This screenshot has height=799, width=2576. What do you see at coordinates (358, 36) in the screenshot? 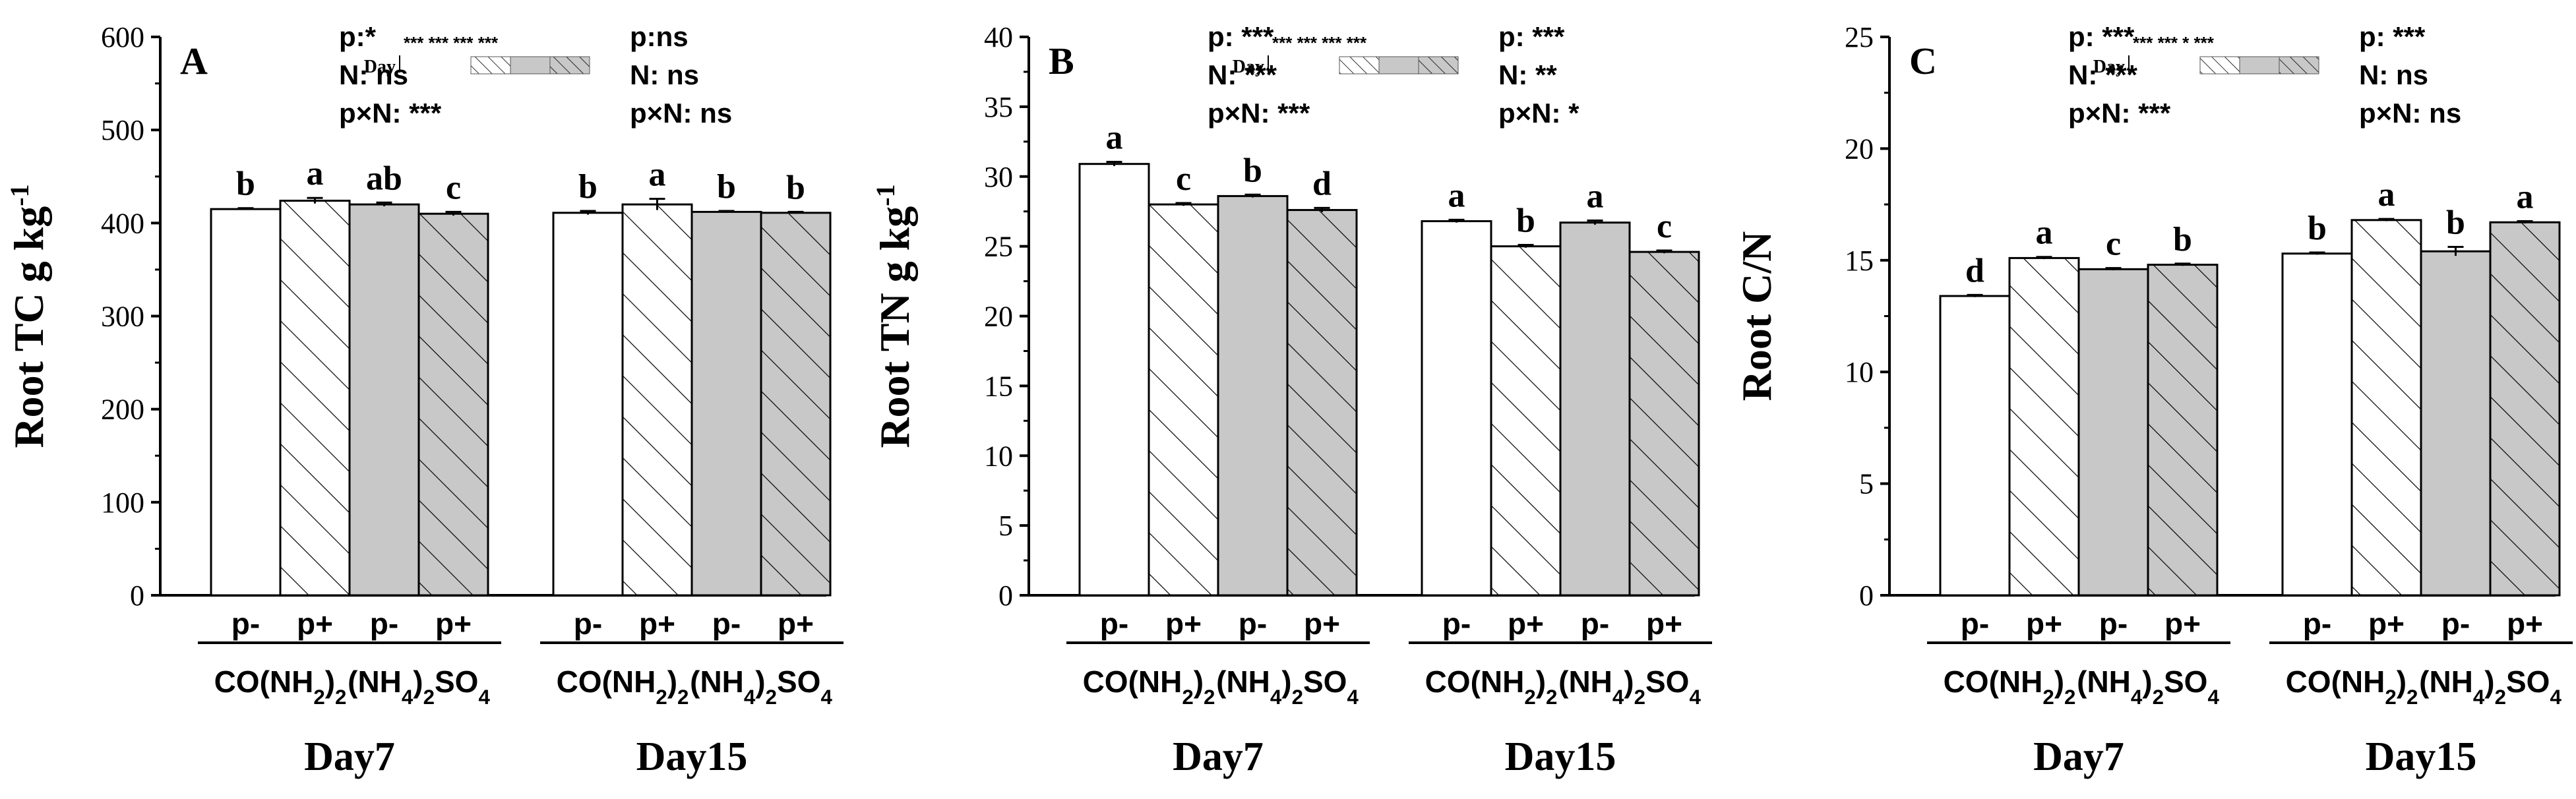
I see `stats-line: p:*` at bounding box center [358, 36].